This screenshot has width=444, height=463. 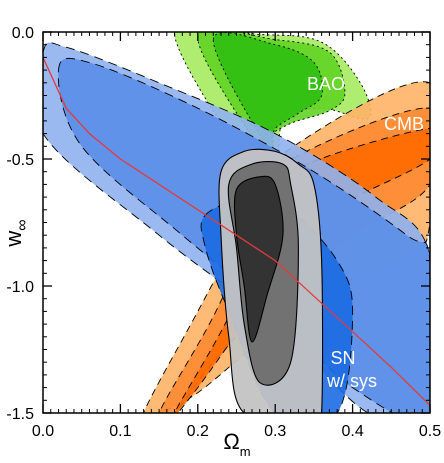 What do you see at coordinates (20, 414) in the screenshot?
I see `y-tick-label: -1.5` at bounding box center [20, 414].